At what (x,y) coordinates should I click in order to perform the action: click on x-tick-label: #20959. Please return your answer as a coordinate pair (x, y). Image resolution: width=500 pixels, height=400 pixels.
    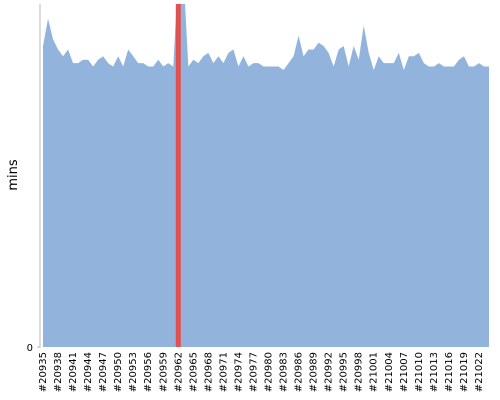
    Looking at the image, I should click on (163, 372).